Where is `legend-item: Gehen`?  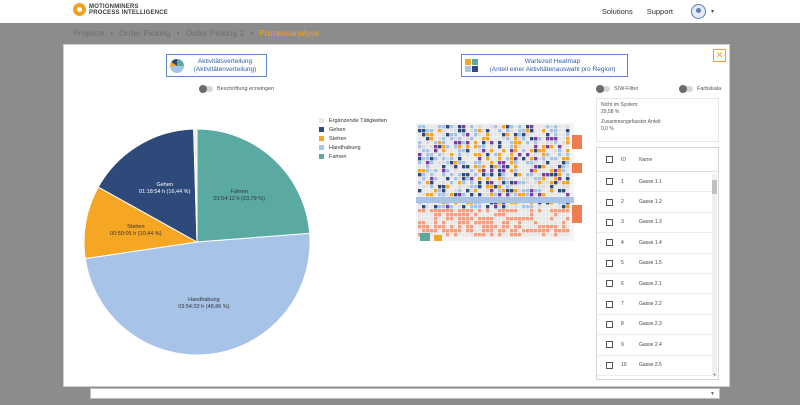 legend-item: Gehen is located at coordinates (353, 129).